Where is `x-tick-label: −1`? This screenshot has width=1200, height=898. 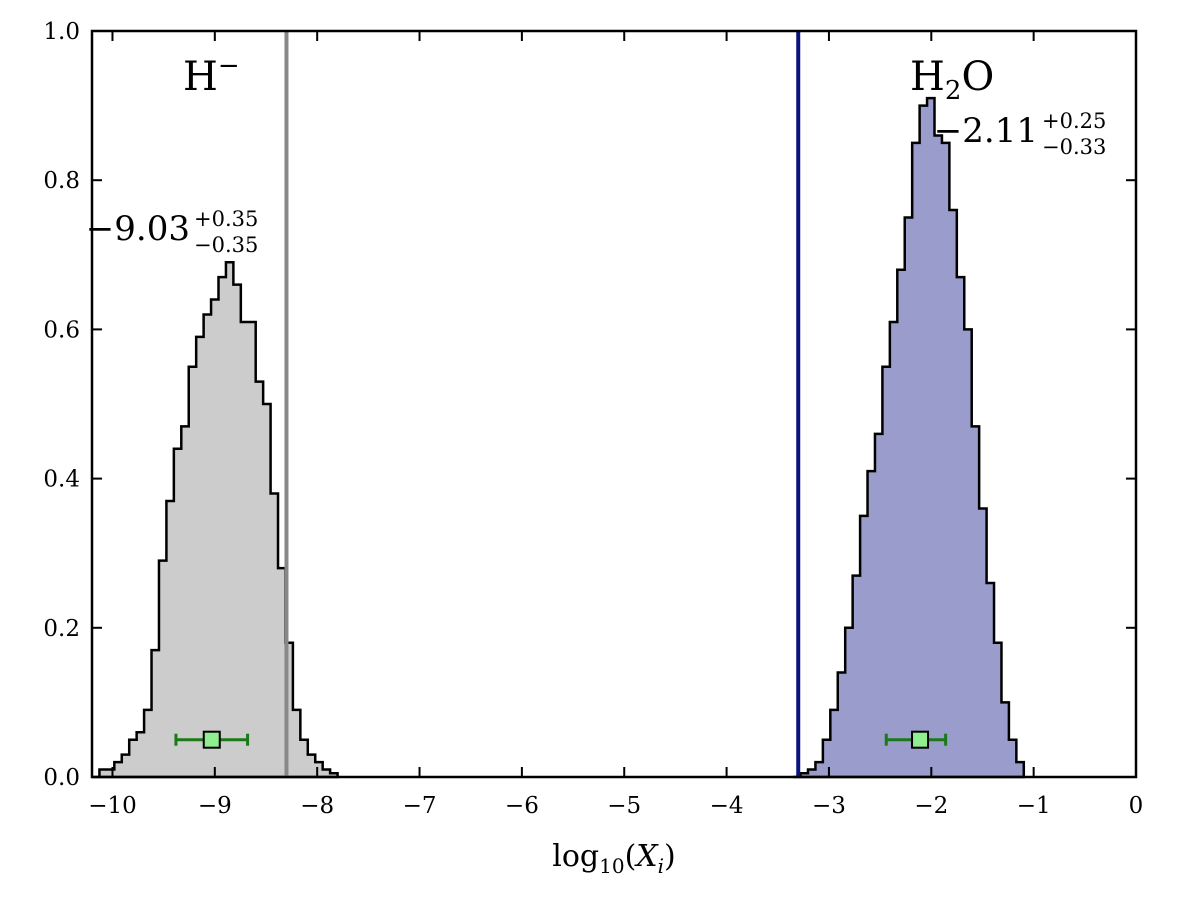
x-tick-label: −1 is located at coordinates (1034, 806).